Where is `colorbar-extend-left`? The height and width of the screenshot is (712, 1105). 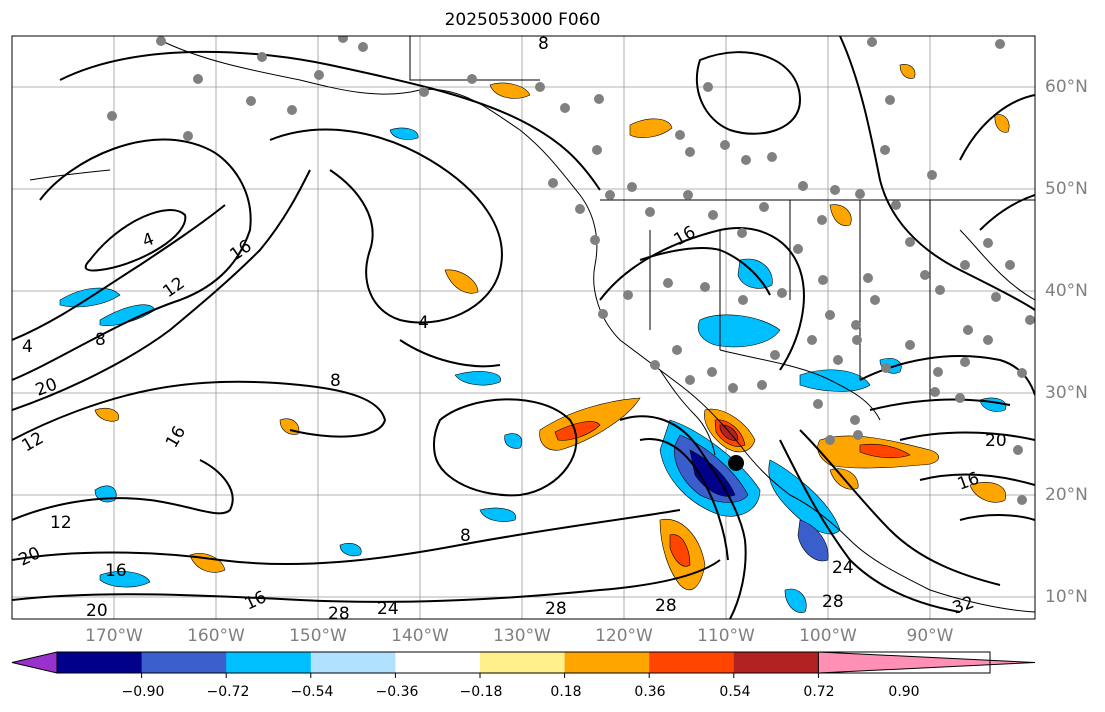 colorbar-extend-left is located at coordinates (34, 662).